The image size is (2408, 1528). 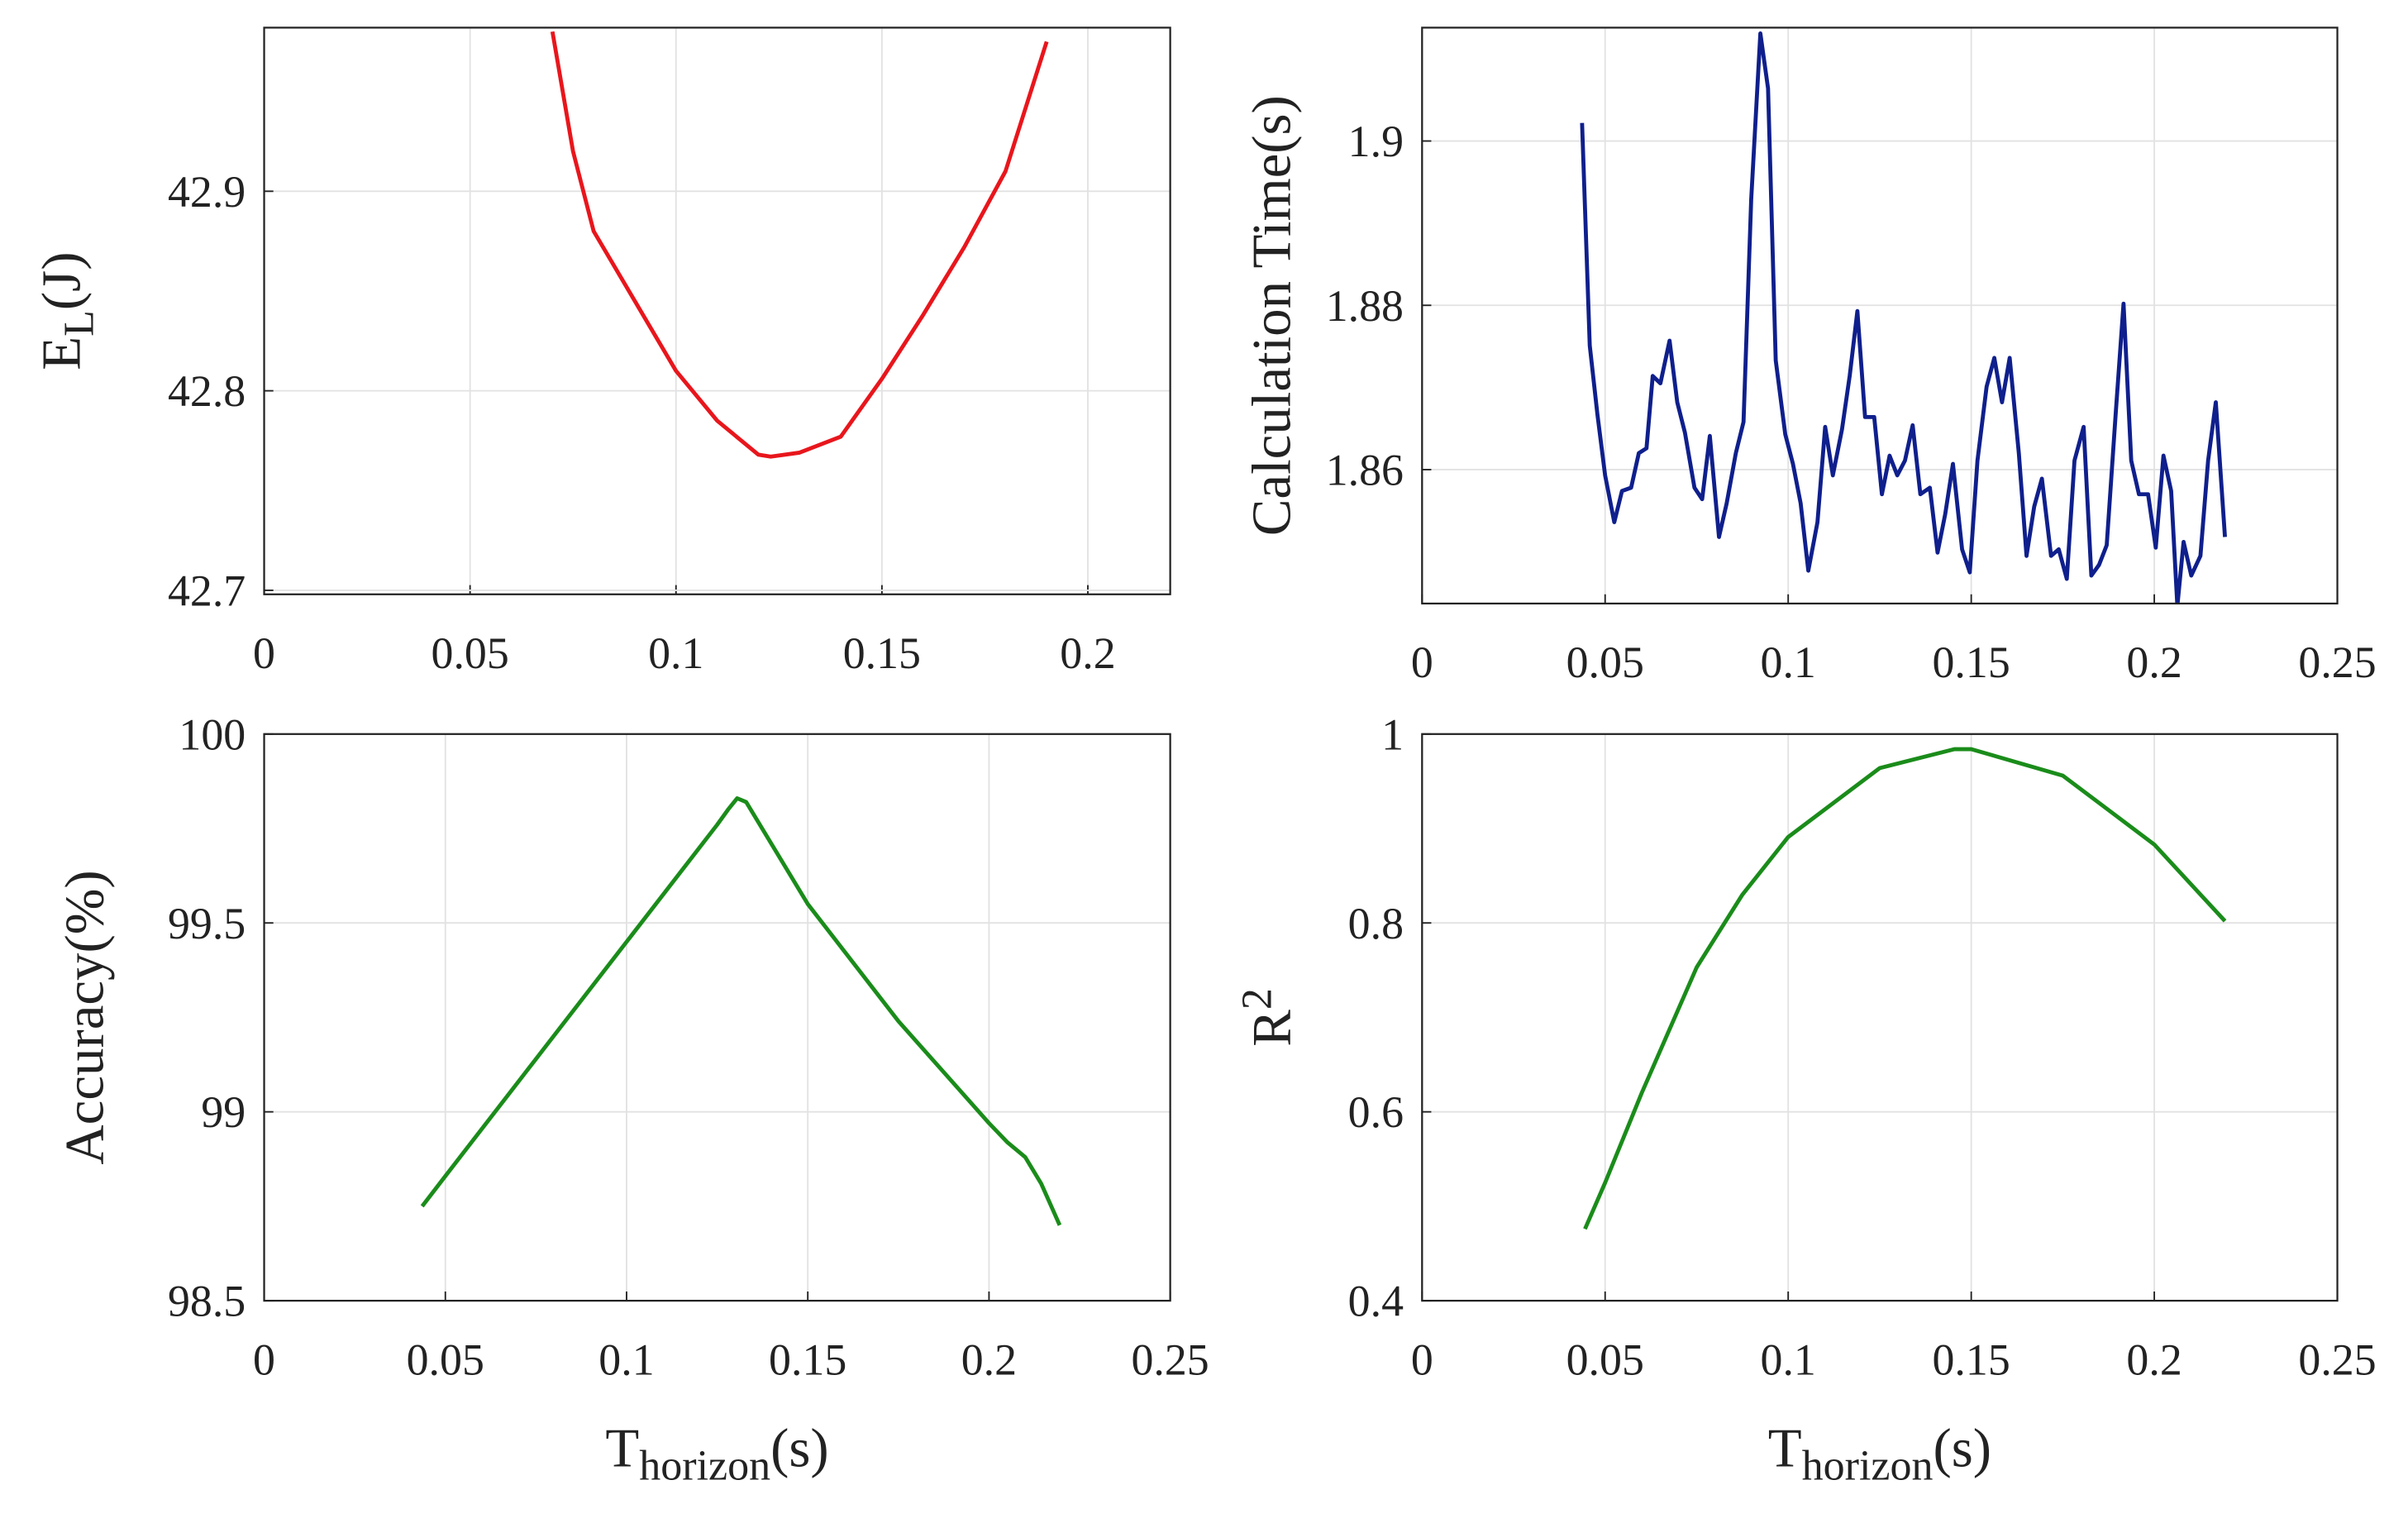 What do you see at coordinates (62, 353) in the screenshot?
I see `label-part: E` at bounding box center [62, 353].